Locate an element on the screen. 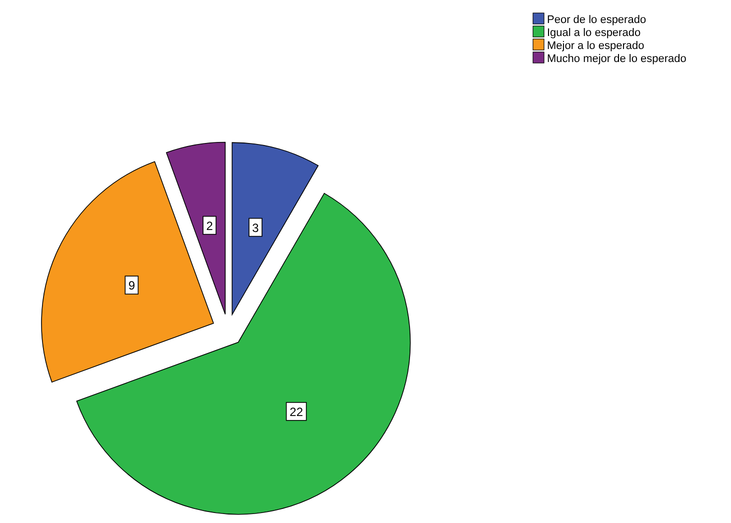 The width and height of the screenshot is (731, 523). data-label: 3 is located at coordinates (256, 227).